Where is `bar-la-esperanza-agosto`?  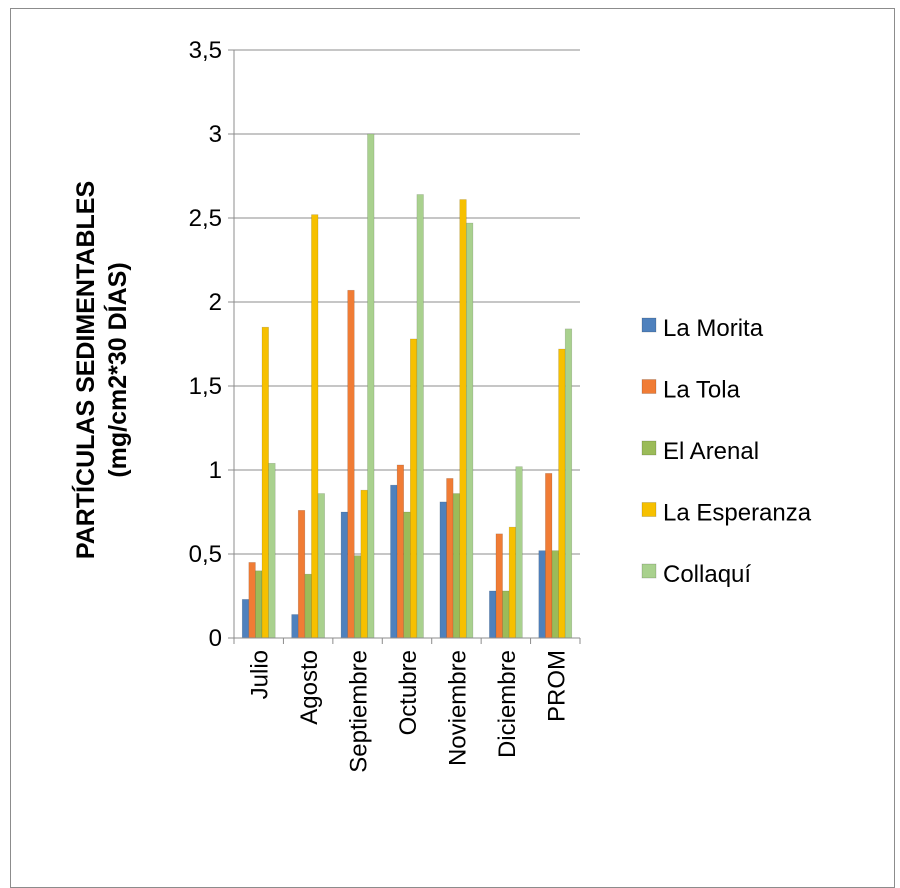 bar-la-esperanza-agosto is located at coordinates (315, 426).